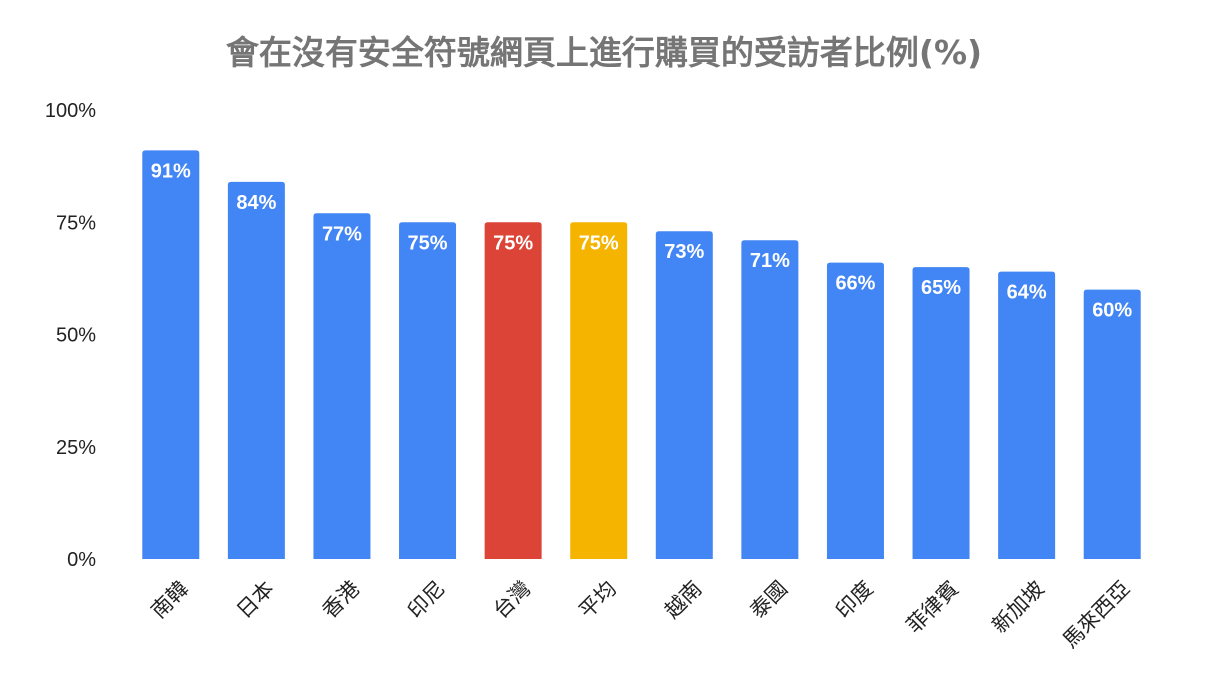 This screenshot has height=682, width=1208. What do you see at coordinates (76, 336) in the screenshot?
I see `y-tick-label: 50%` at bounding box center [76, 336].